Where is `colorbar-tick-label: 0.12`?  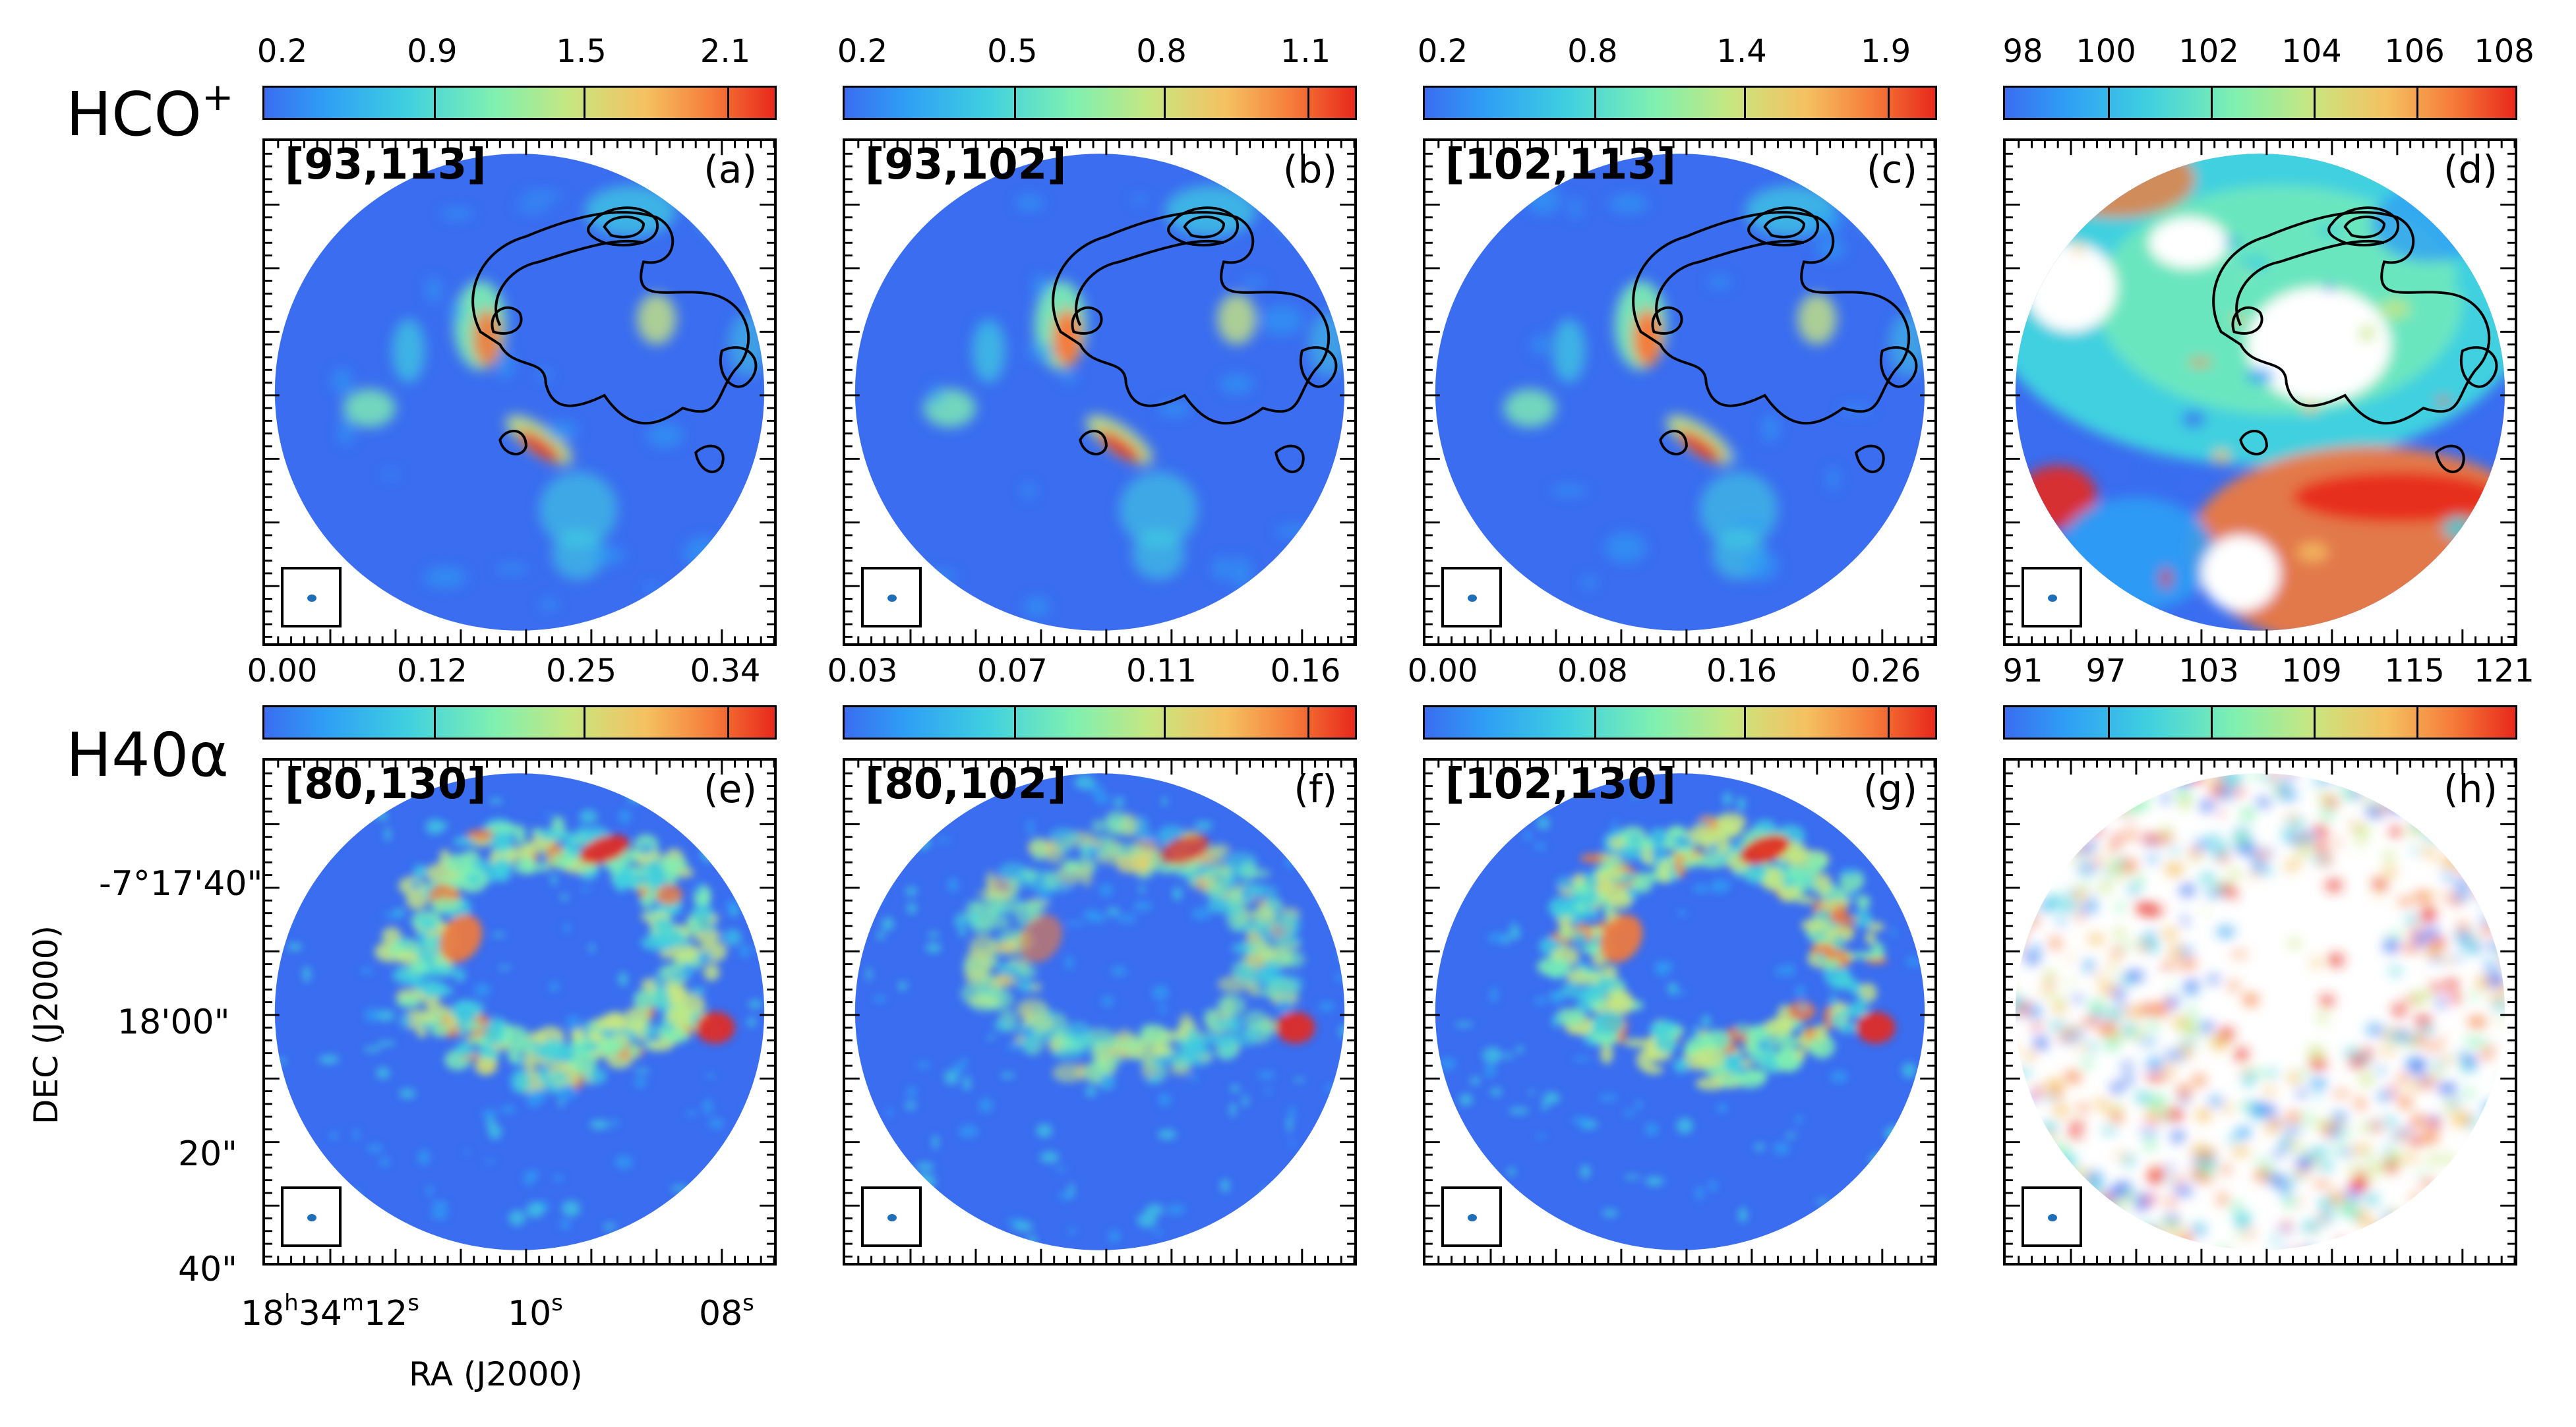 colorbar-tick-label: 0.12 is located at coordinates (431, 671).